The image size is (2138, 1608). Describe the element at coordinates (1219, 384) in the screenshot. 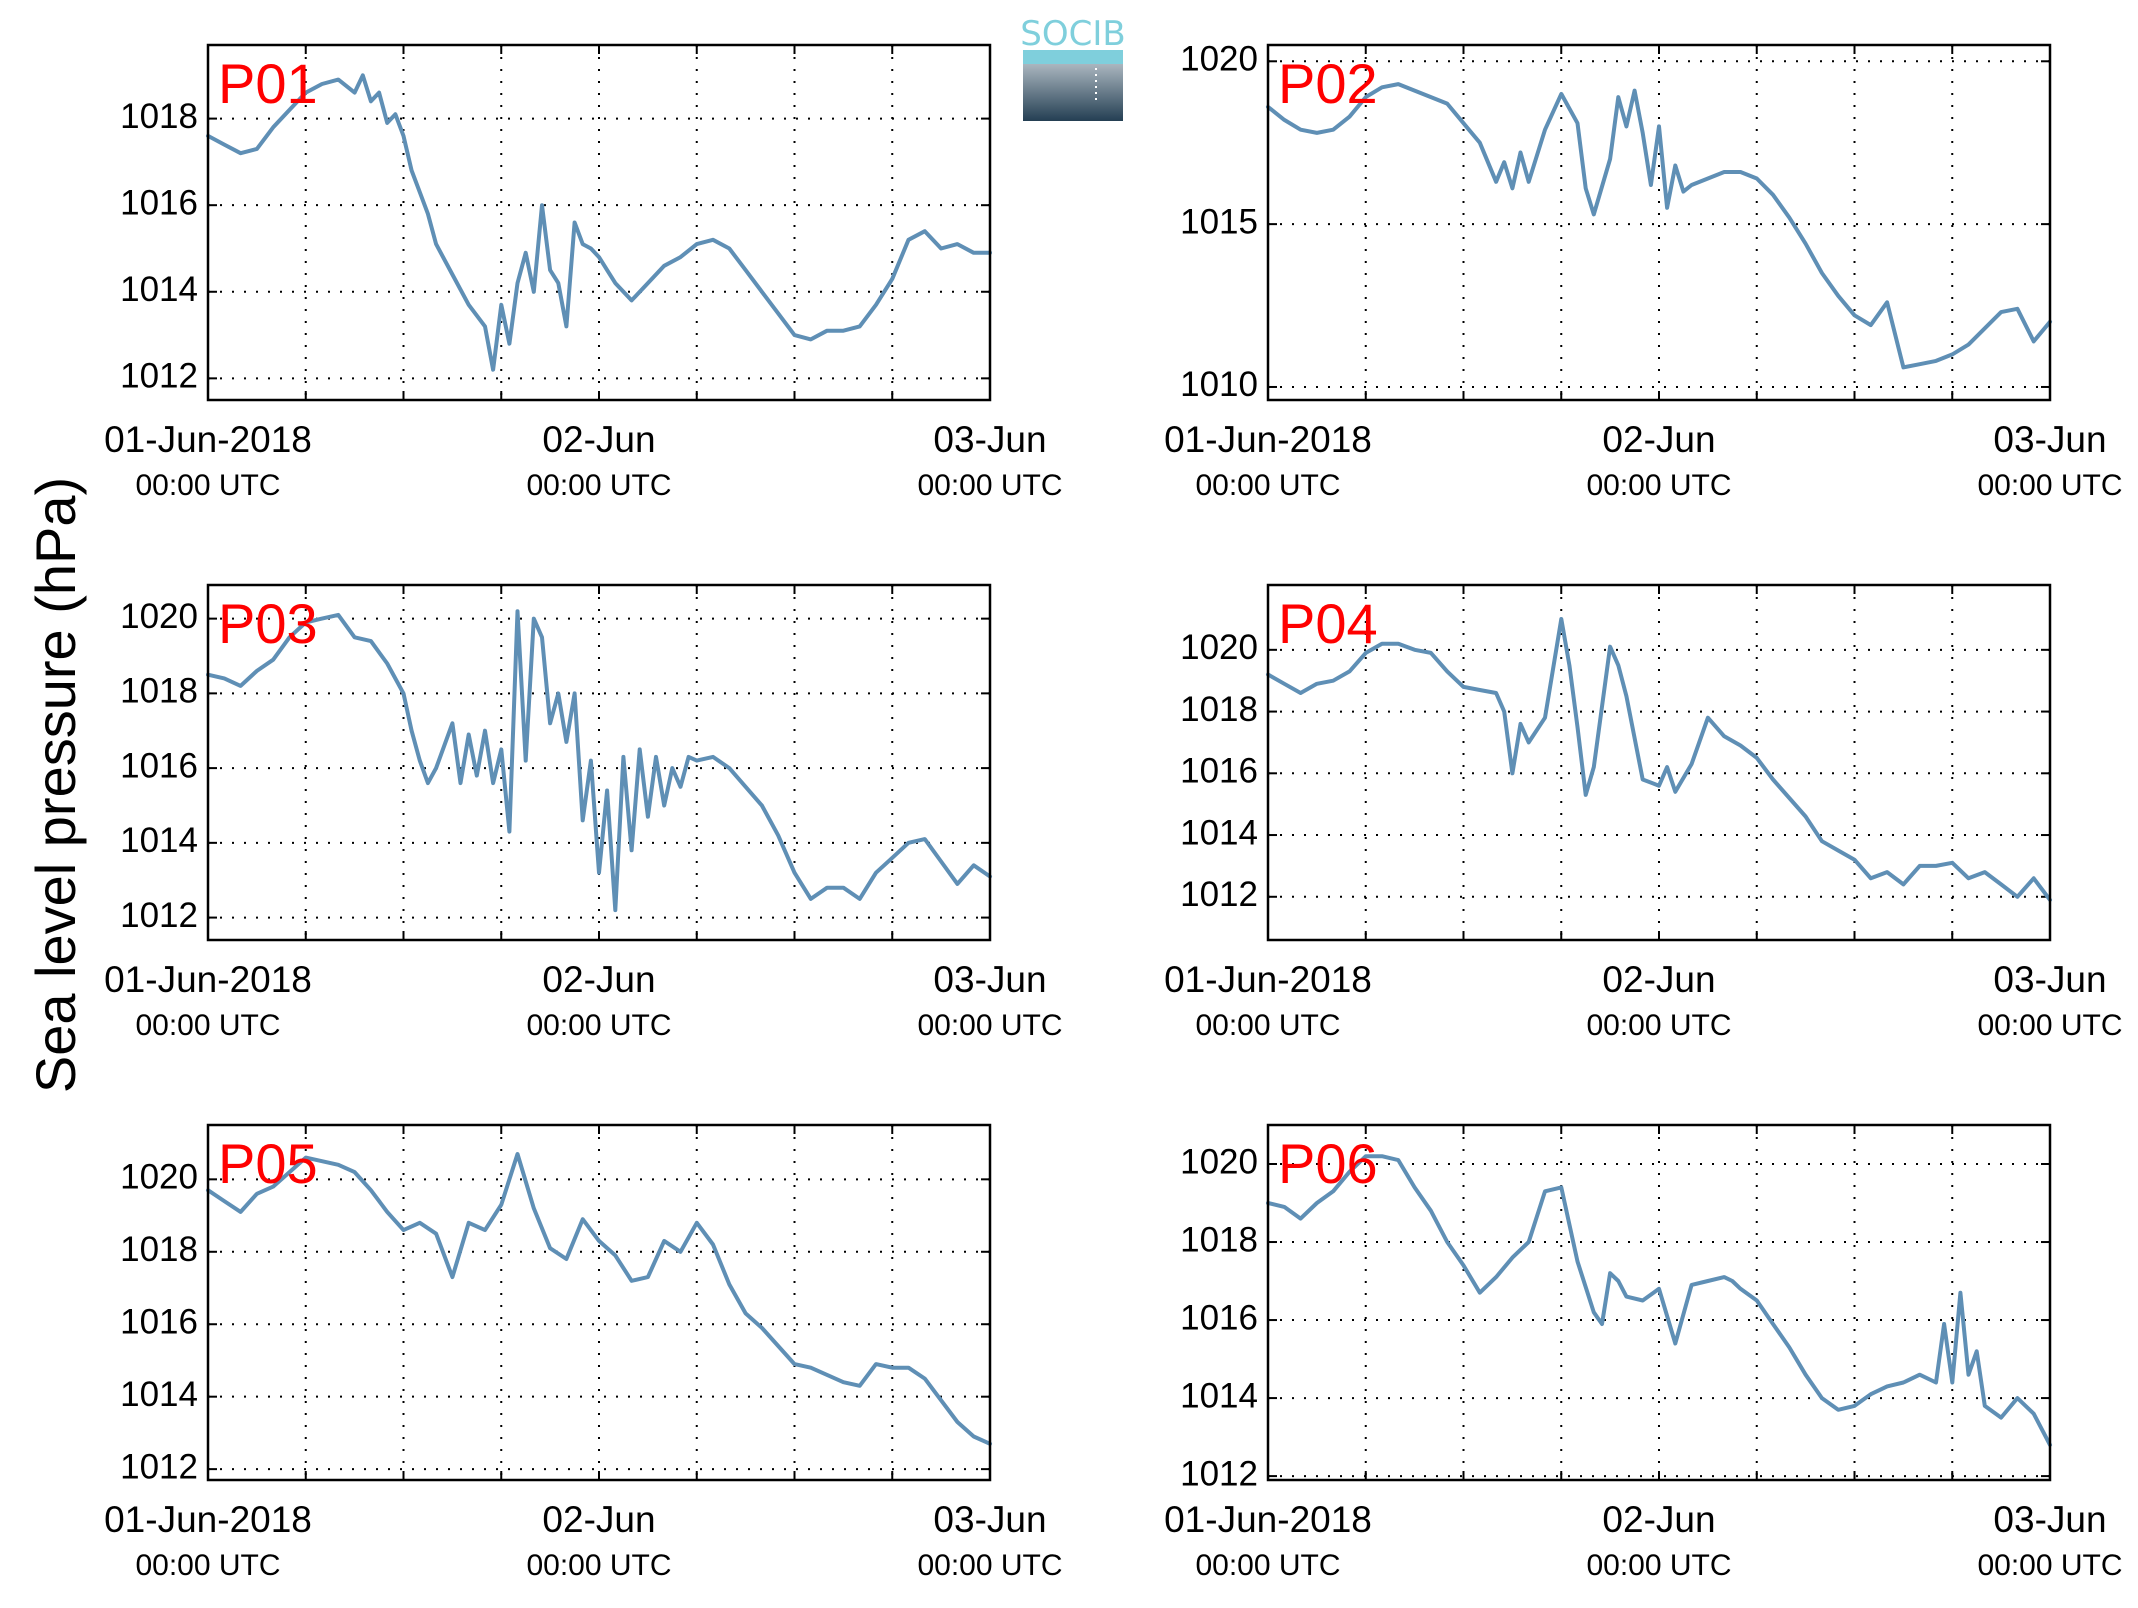

I see `y-tick-label: 1010` at that location.